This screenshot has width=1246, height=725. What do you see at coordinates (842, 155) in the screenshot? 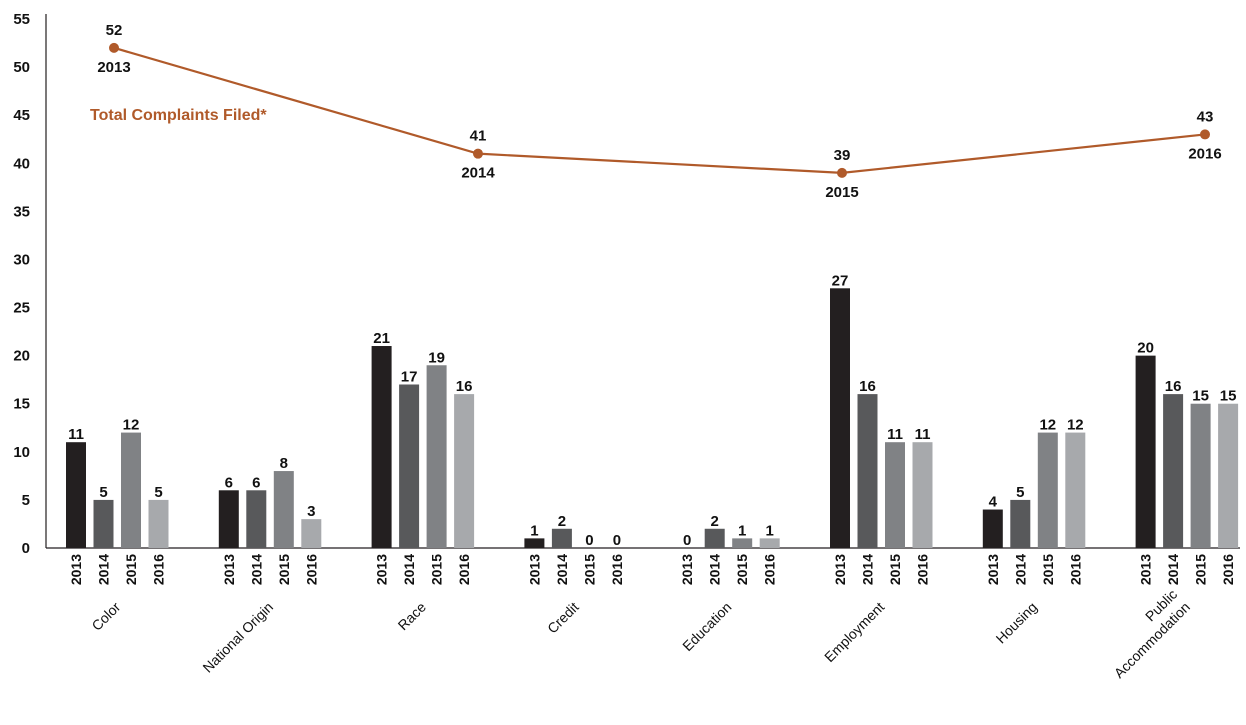
I see `total-value-label: 39` at bounding box center [842, 155].